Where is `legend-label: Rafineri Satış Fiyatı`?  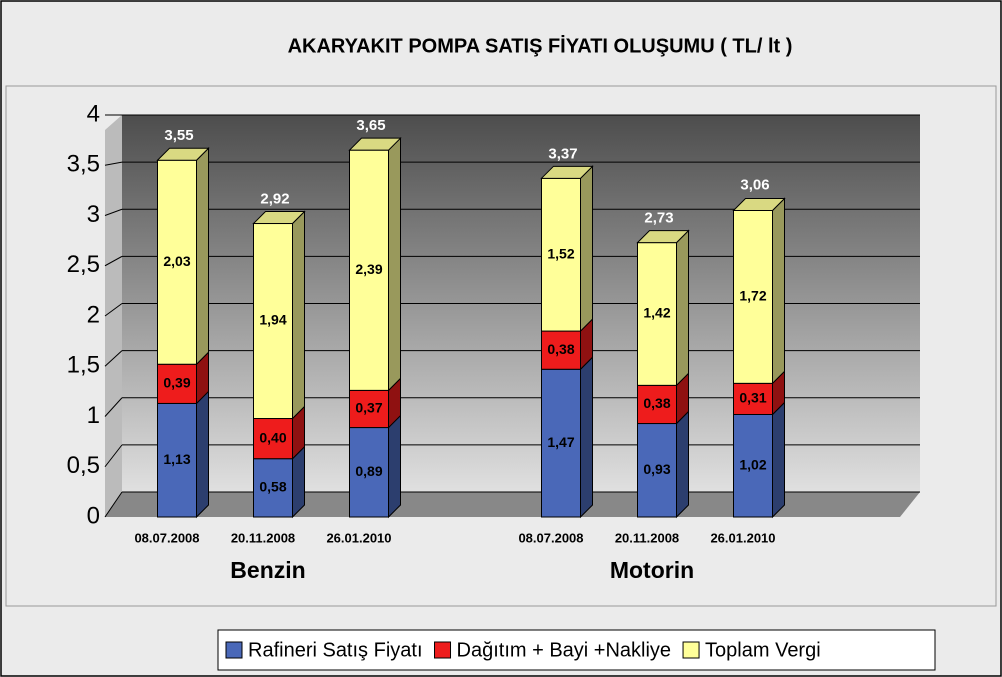
legend-label: Rafineri Satış Fiyatı is located at coordinates (335, 650).